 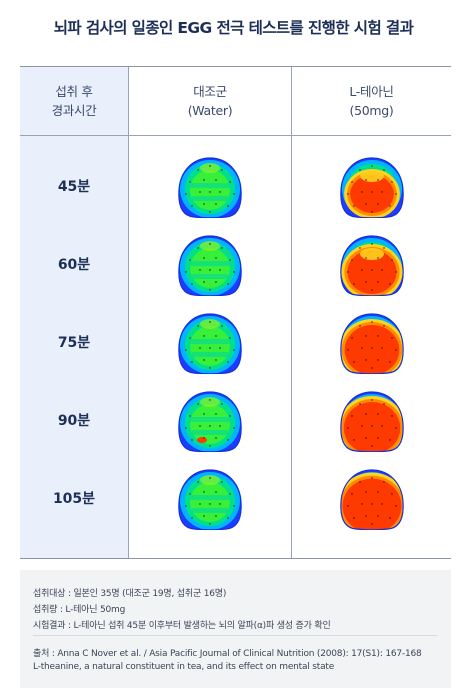 What do you see at coordinates (235, 135) in the screenshot?
I see `header-divider` at bounding box center [235, 135].